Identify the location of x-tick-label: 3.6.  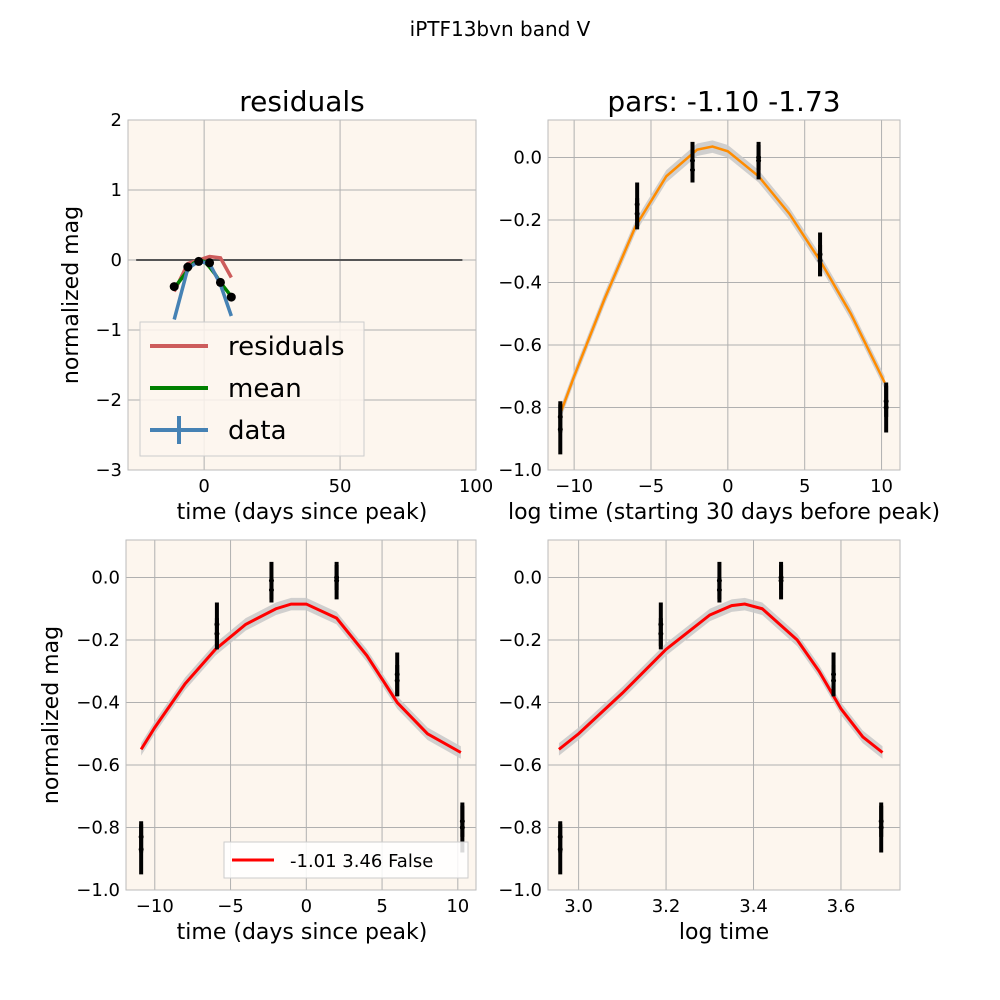
(841, 906).